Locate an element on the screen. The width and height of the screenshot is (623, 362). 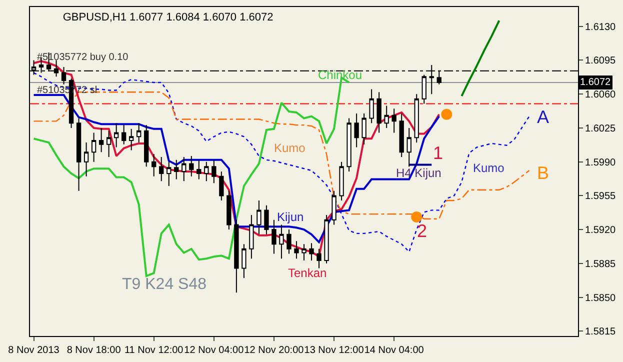
y-tick-label: 1.5885 is located at coordinates (600, 264).